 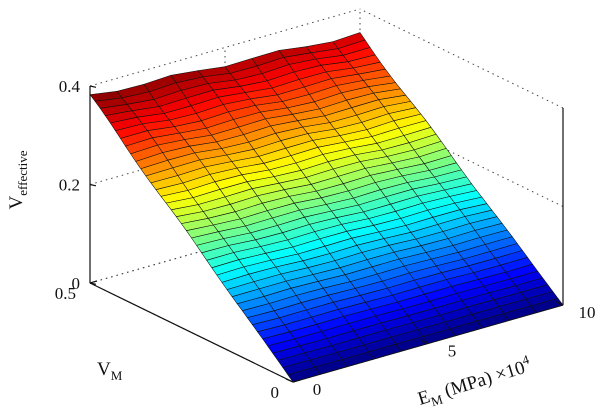 I want to click on z-tick-label: 0, so click(x=76, y=283).